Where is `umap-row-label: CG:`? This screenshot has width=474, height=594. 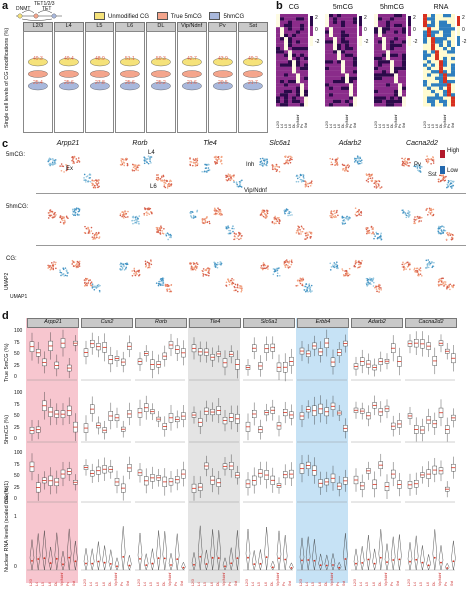 umap-row-label: CG: is located at coordinates (11, 259).